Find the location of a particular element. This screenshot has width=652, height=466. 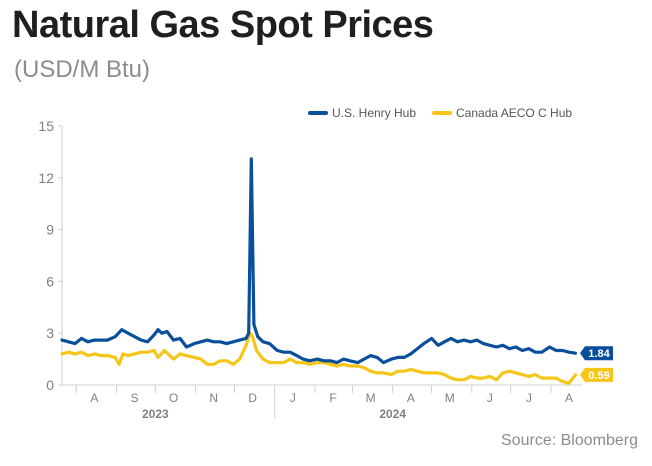

end-label-value: 0.59 is located at coordinates (598, 376).